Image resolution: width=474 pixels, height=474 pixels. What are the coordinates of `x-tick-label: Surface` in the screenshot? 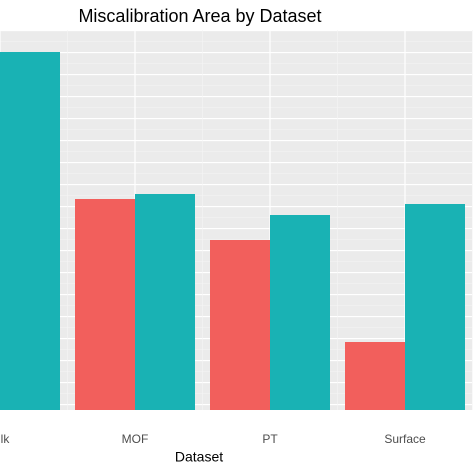 It's located at (405, 439).